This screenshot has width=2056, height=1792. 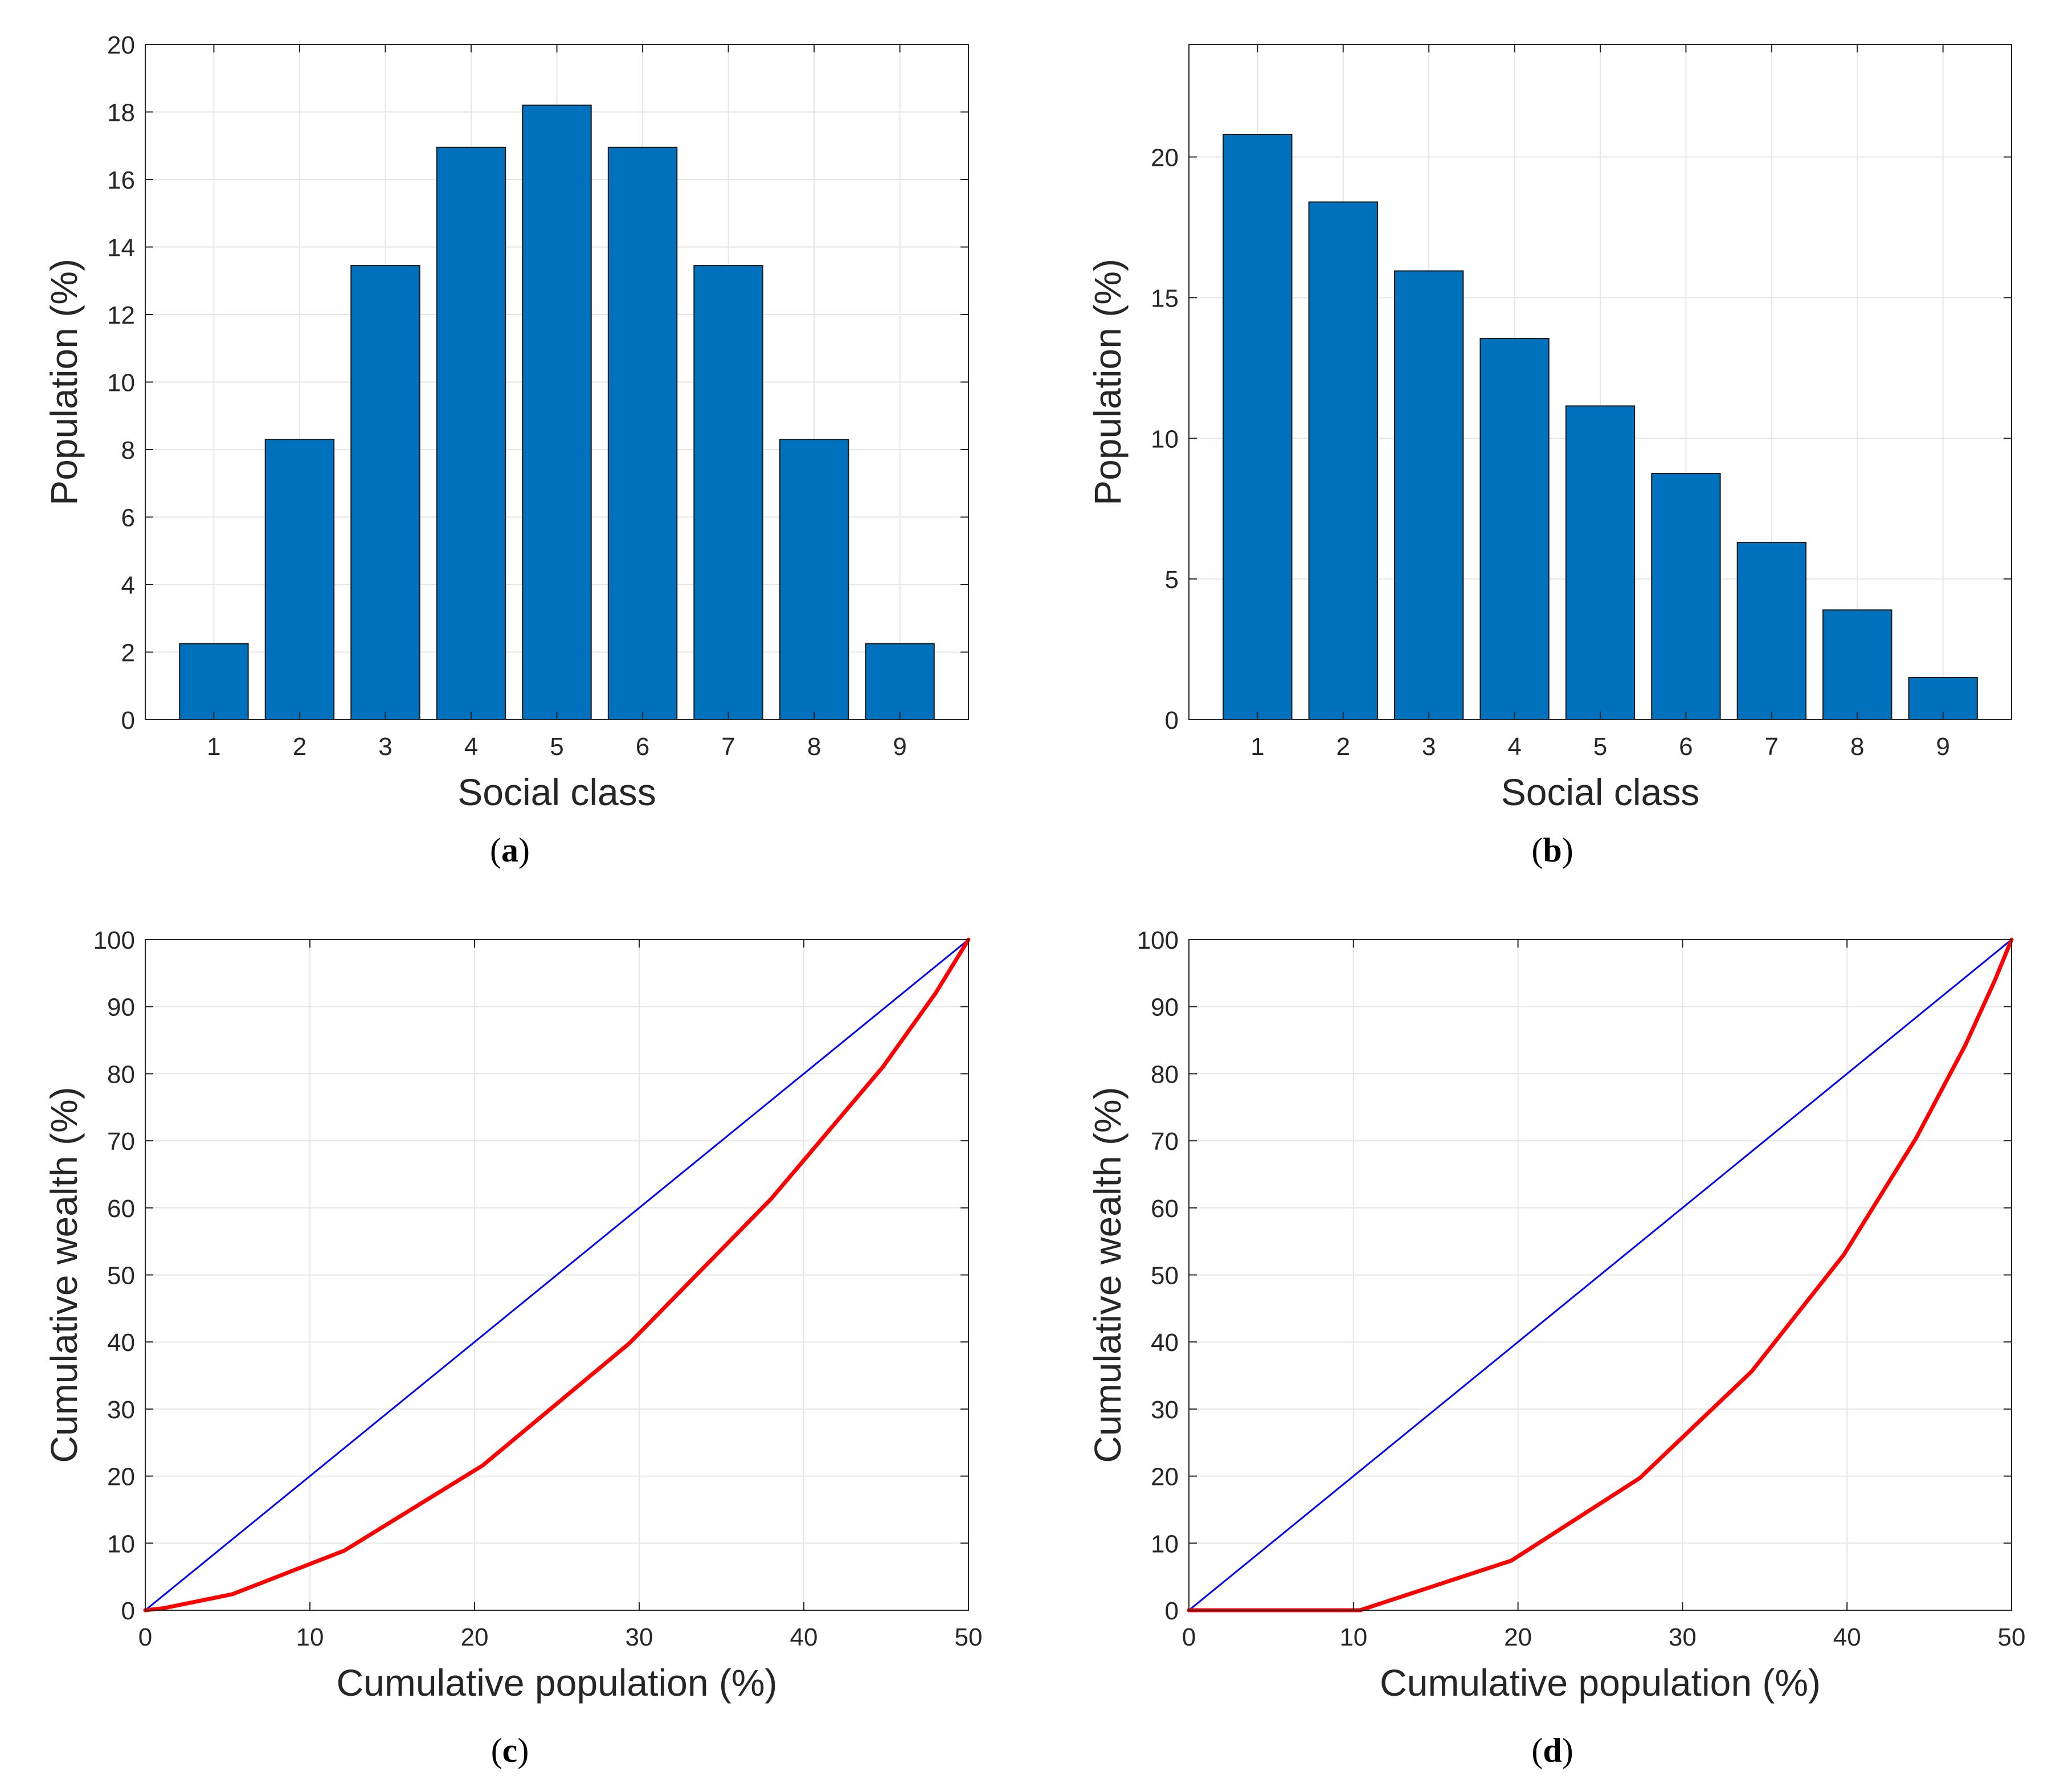 I want to click on x-tick-label: 3, so click(x=1429, y=747).